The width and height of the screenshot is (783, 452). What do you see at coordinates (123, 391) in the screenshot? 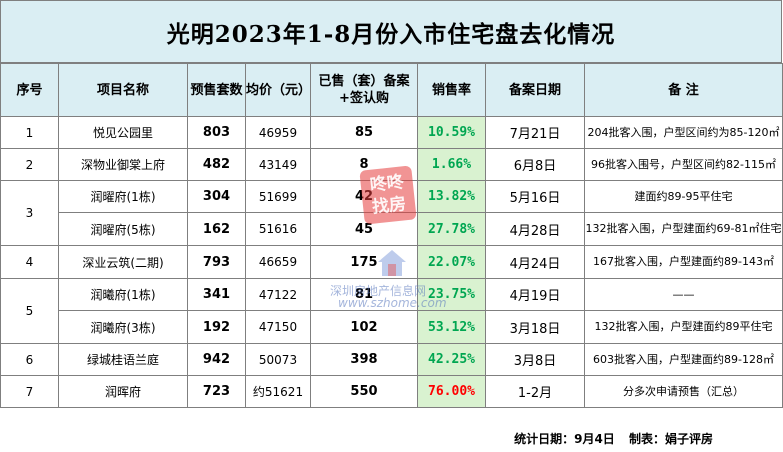
I see `row-name: 润晖府` at bounding box center [123, 391].